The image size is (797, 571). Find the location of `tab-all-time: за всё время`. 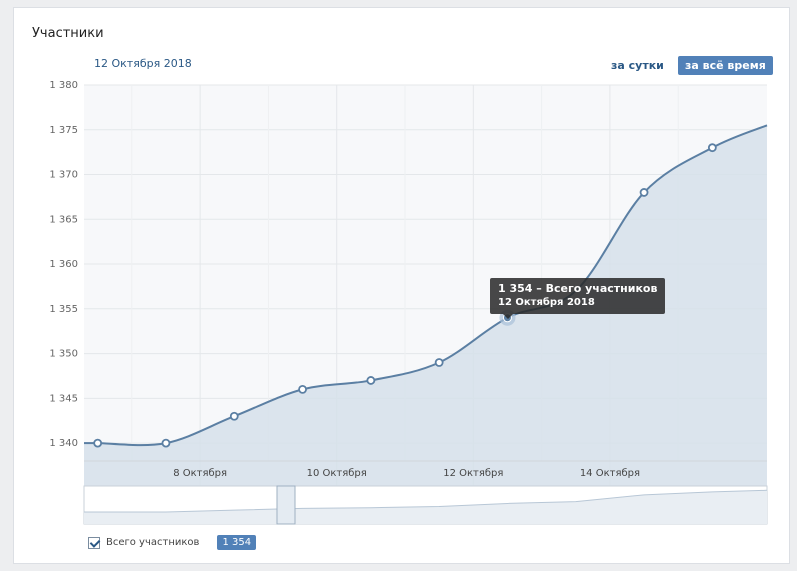

tab-all-time: за всё время is located at coordinates (725, 65).